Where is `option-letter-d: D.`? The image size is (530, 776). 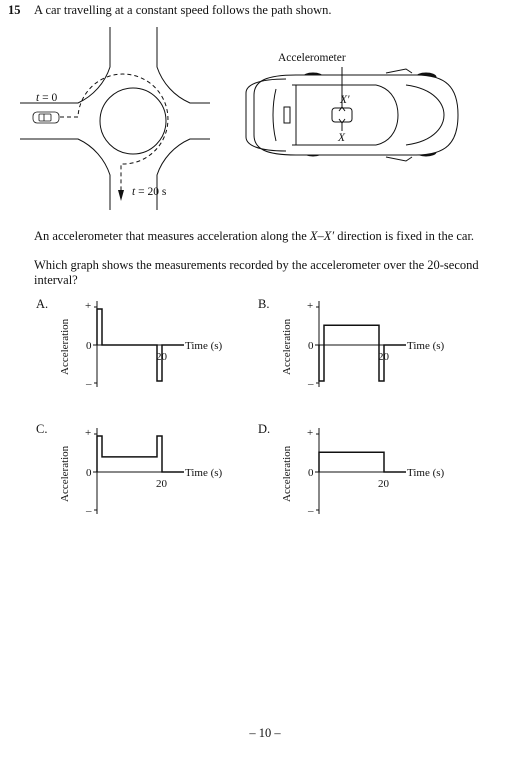
option-letter-d: D. is located at coordinates (264, 429).